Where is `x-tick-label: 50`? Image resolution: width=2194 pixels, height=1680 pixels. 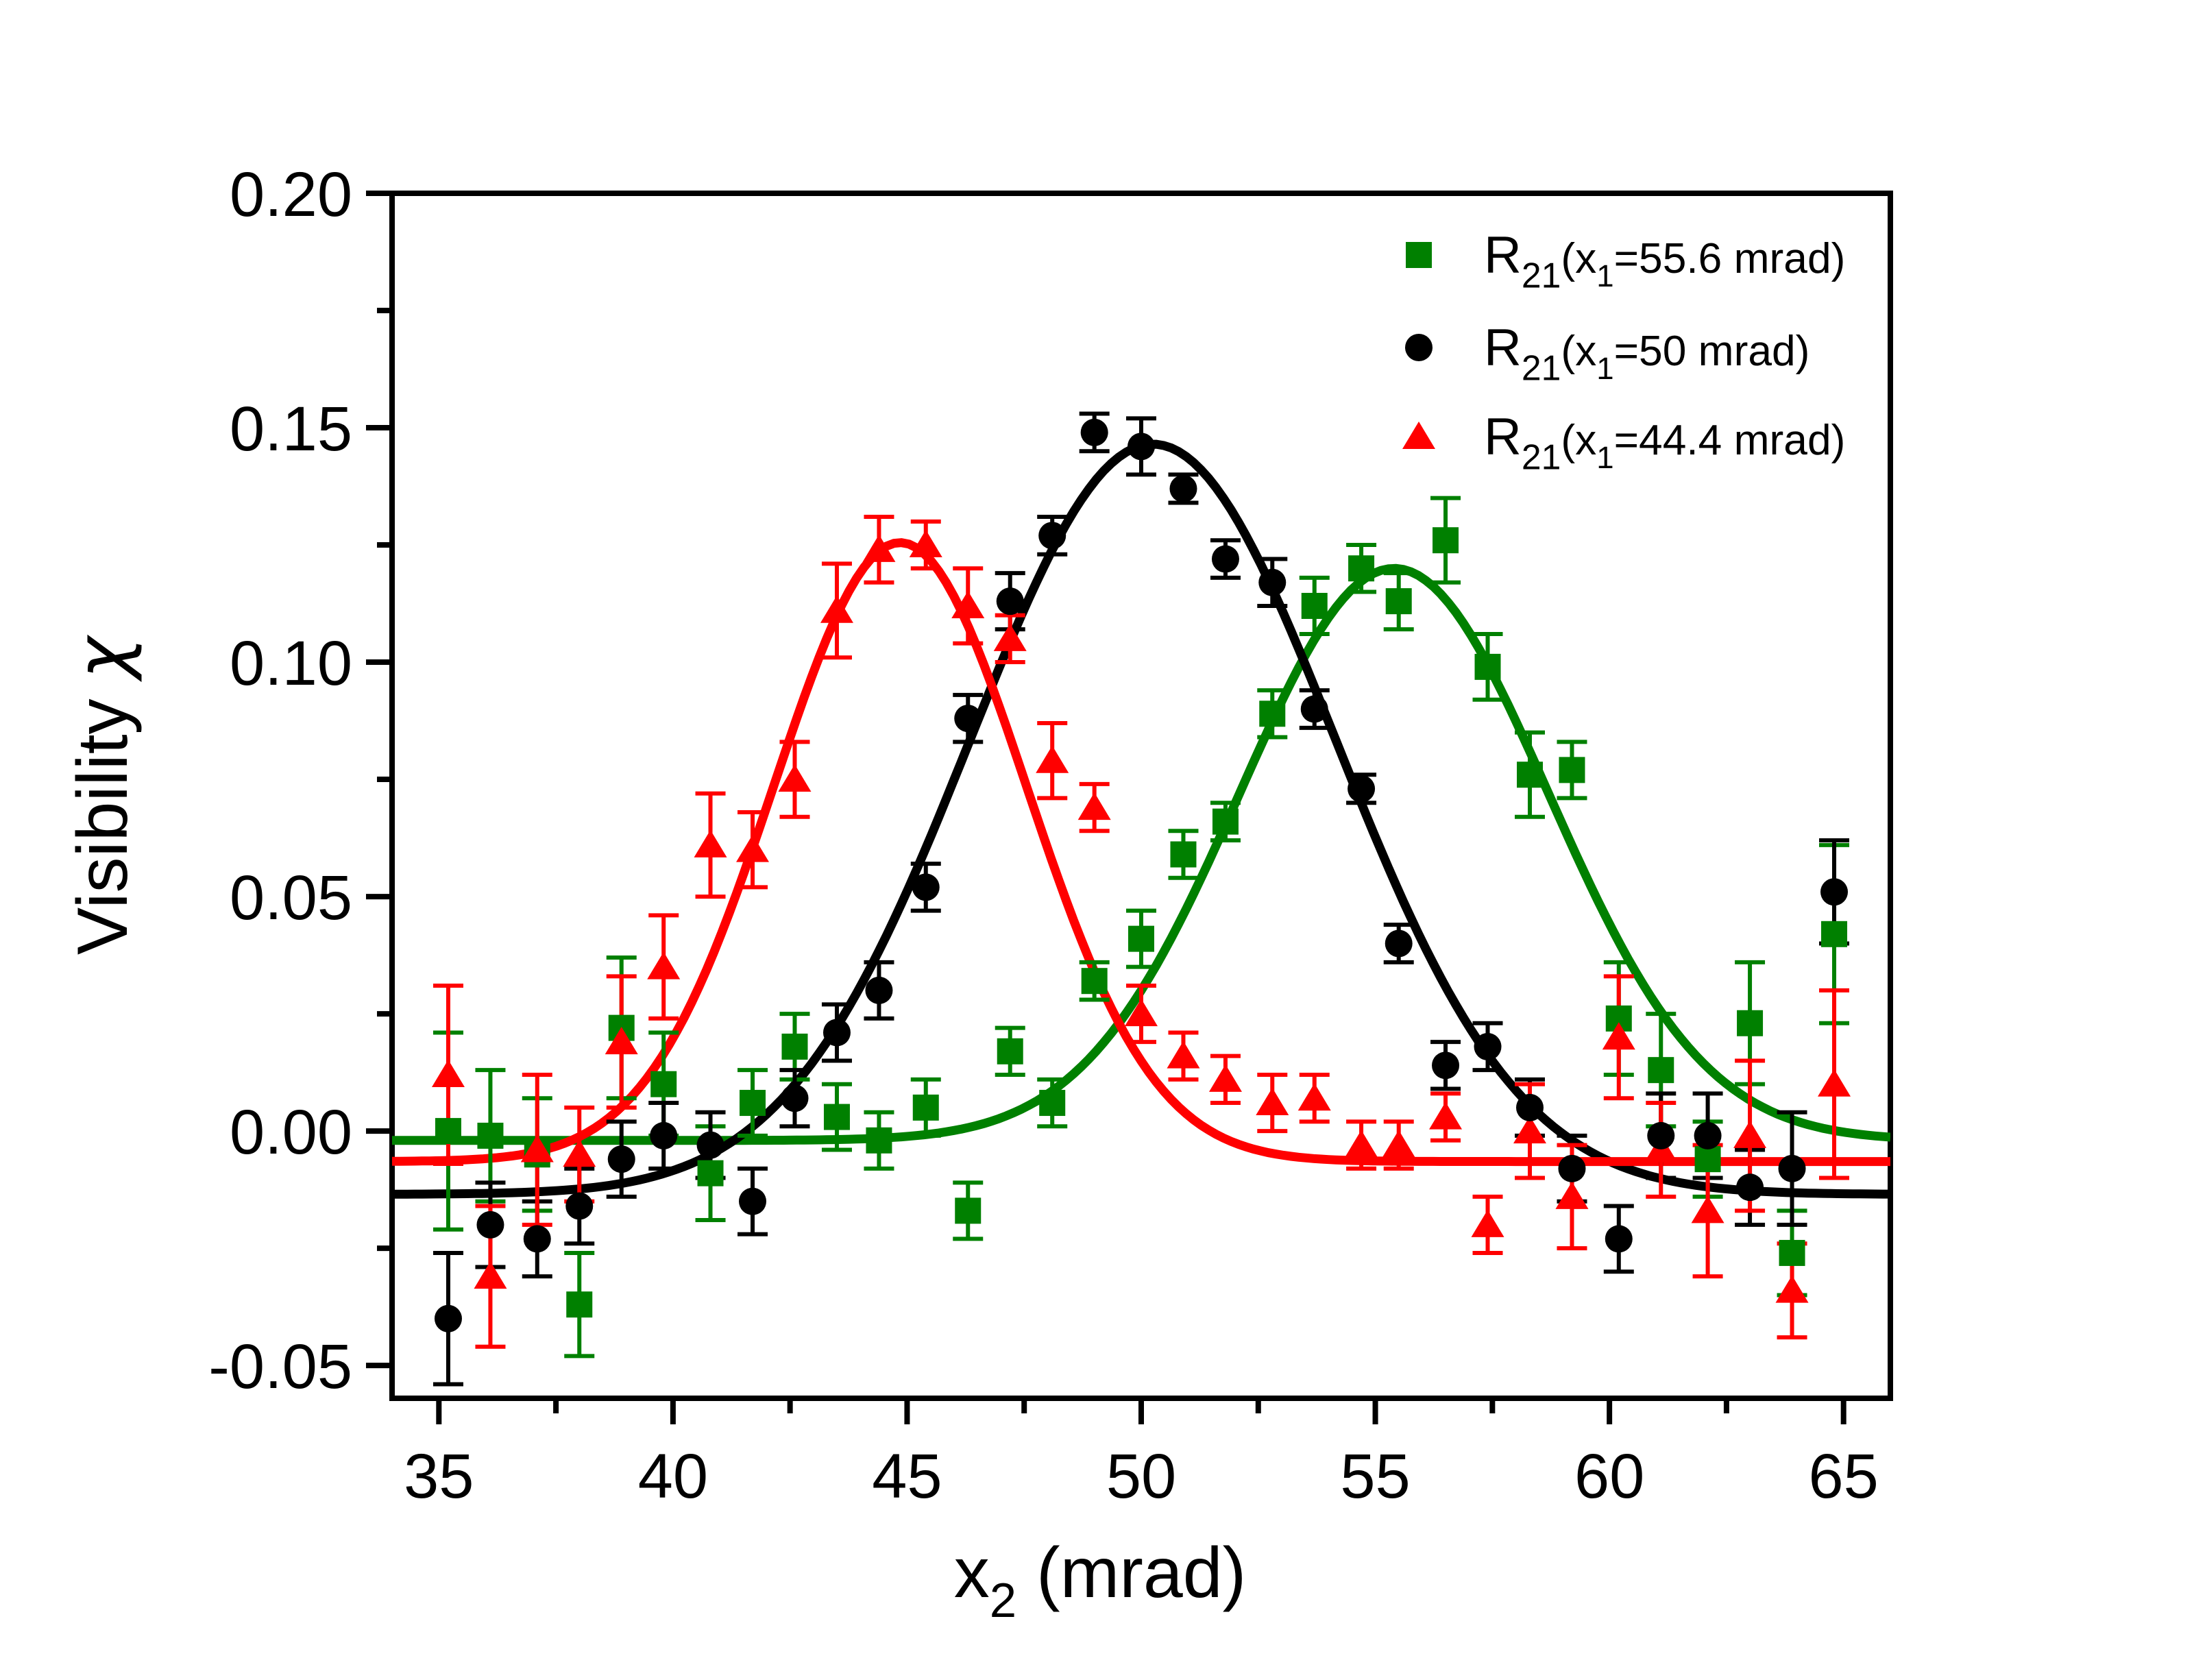 x-tick-label: 50 is located at coordinates (1141, 1476).